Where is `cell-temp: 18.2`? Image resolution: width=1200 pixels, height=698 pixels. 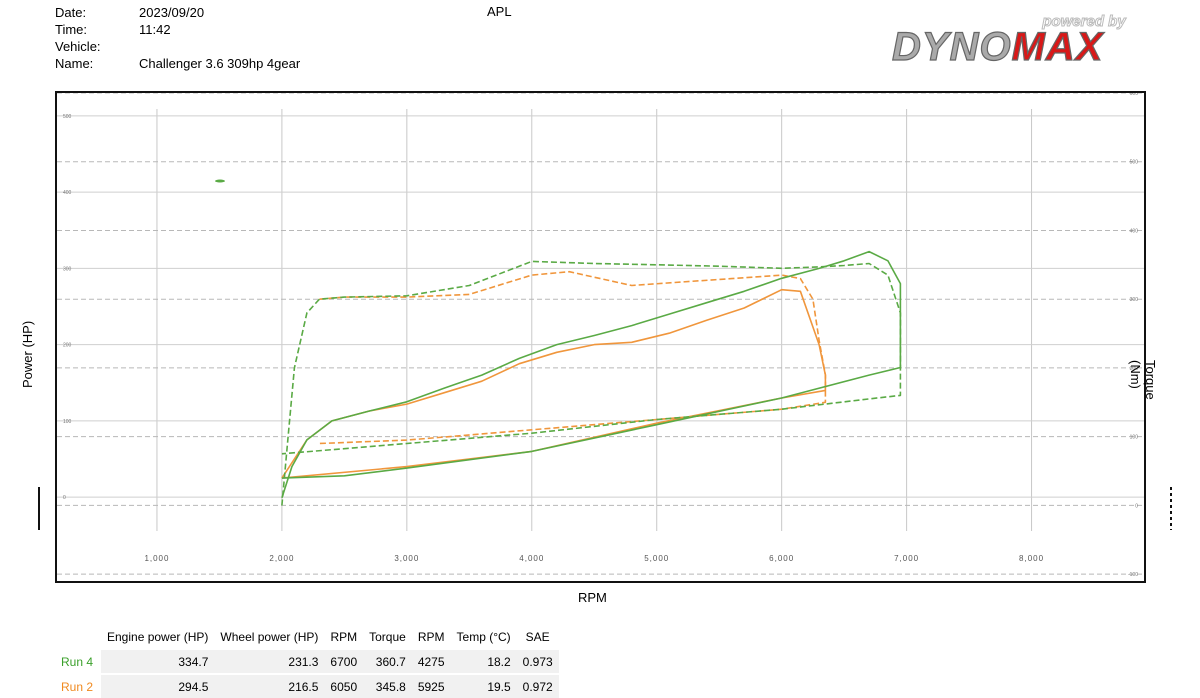 cell-temp: 18.2 is located at coordinates (483, 661).